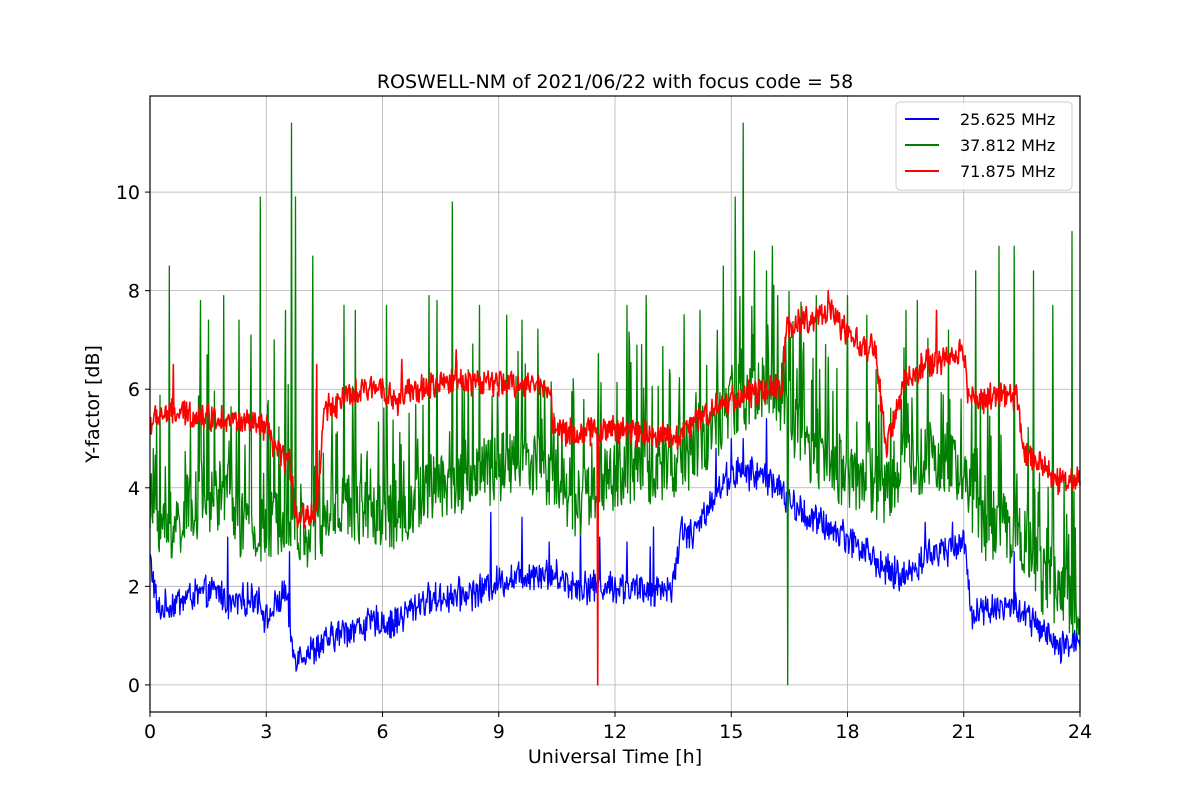  What do you see at coordinates (1007, 145) in the screenshot?
I see `legend-label-series-2: 37.812 MHz` at bounding box center [1007, 145].